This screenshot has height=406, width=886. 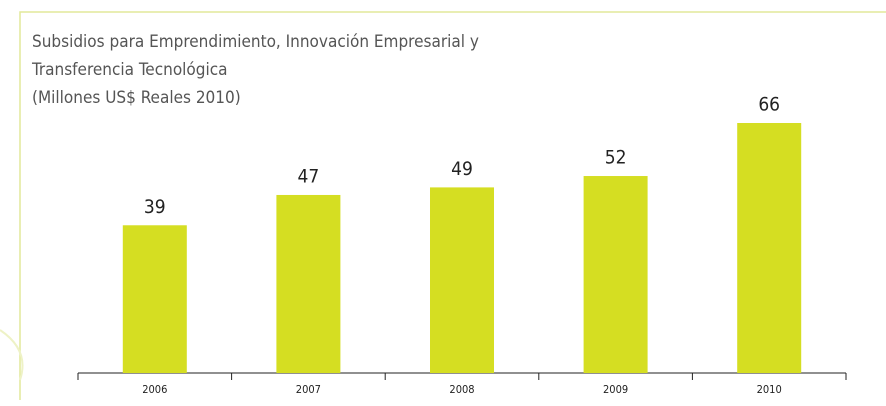 What do you see at coordinates (154, 389) in the screenshot?
I see `x-tick-label: 2006` at bounding box center [154, 389].